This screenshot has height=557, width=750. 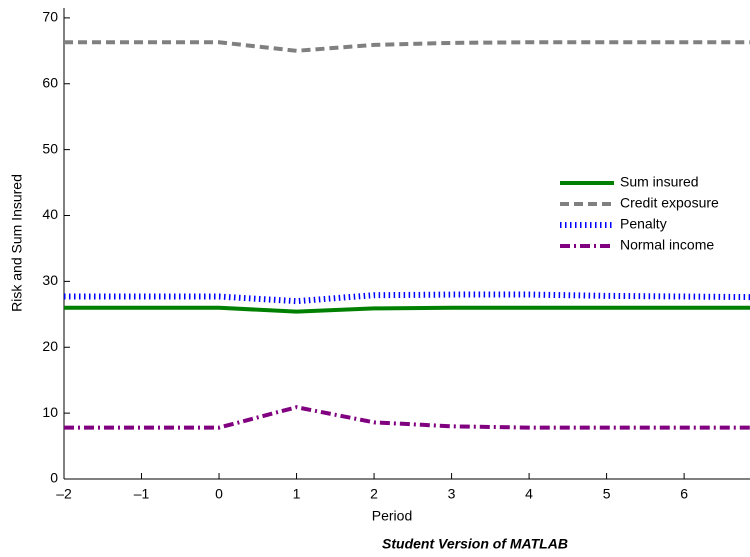 I want to click on x-tick-label: 4, so click(x=529, y=494).